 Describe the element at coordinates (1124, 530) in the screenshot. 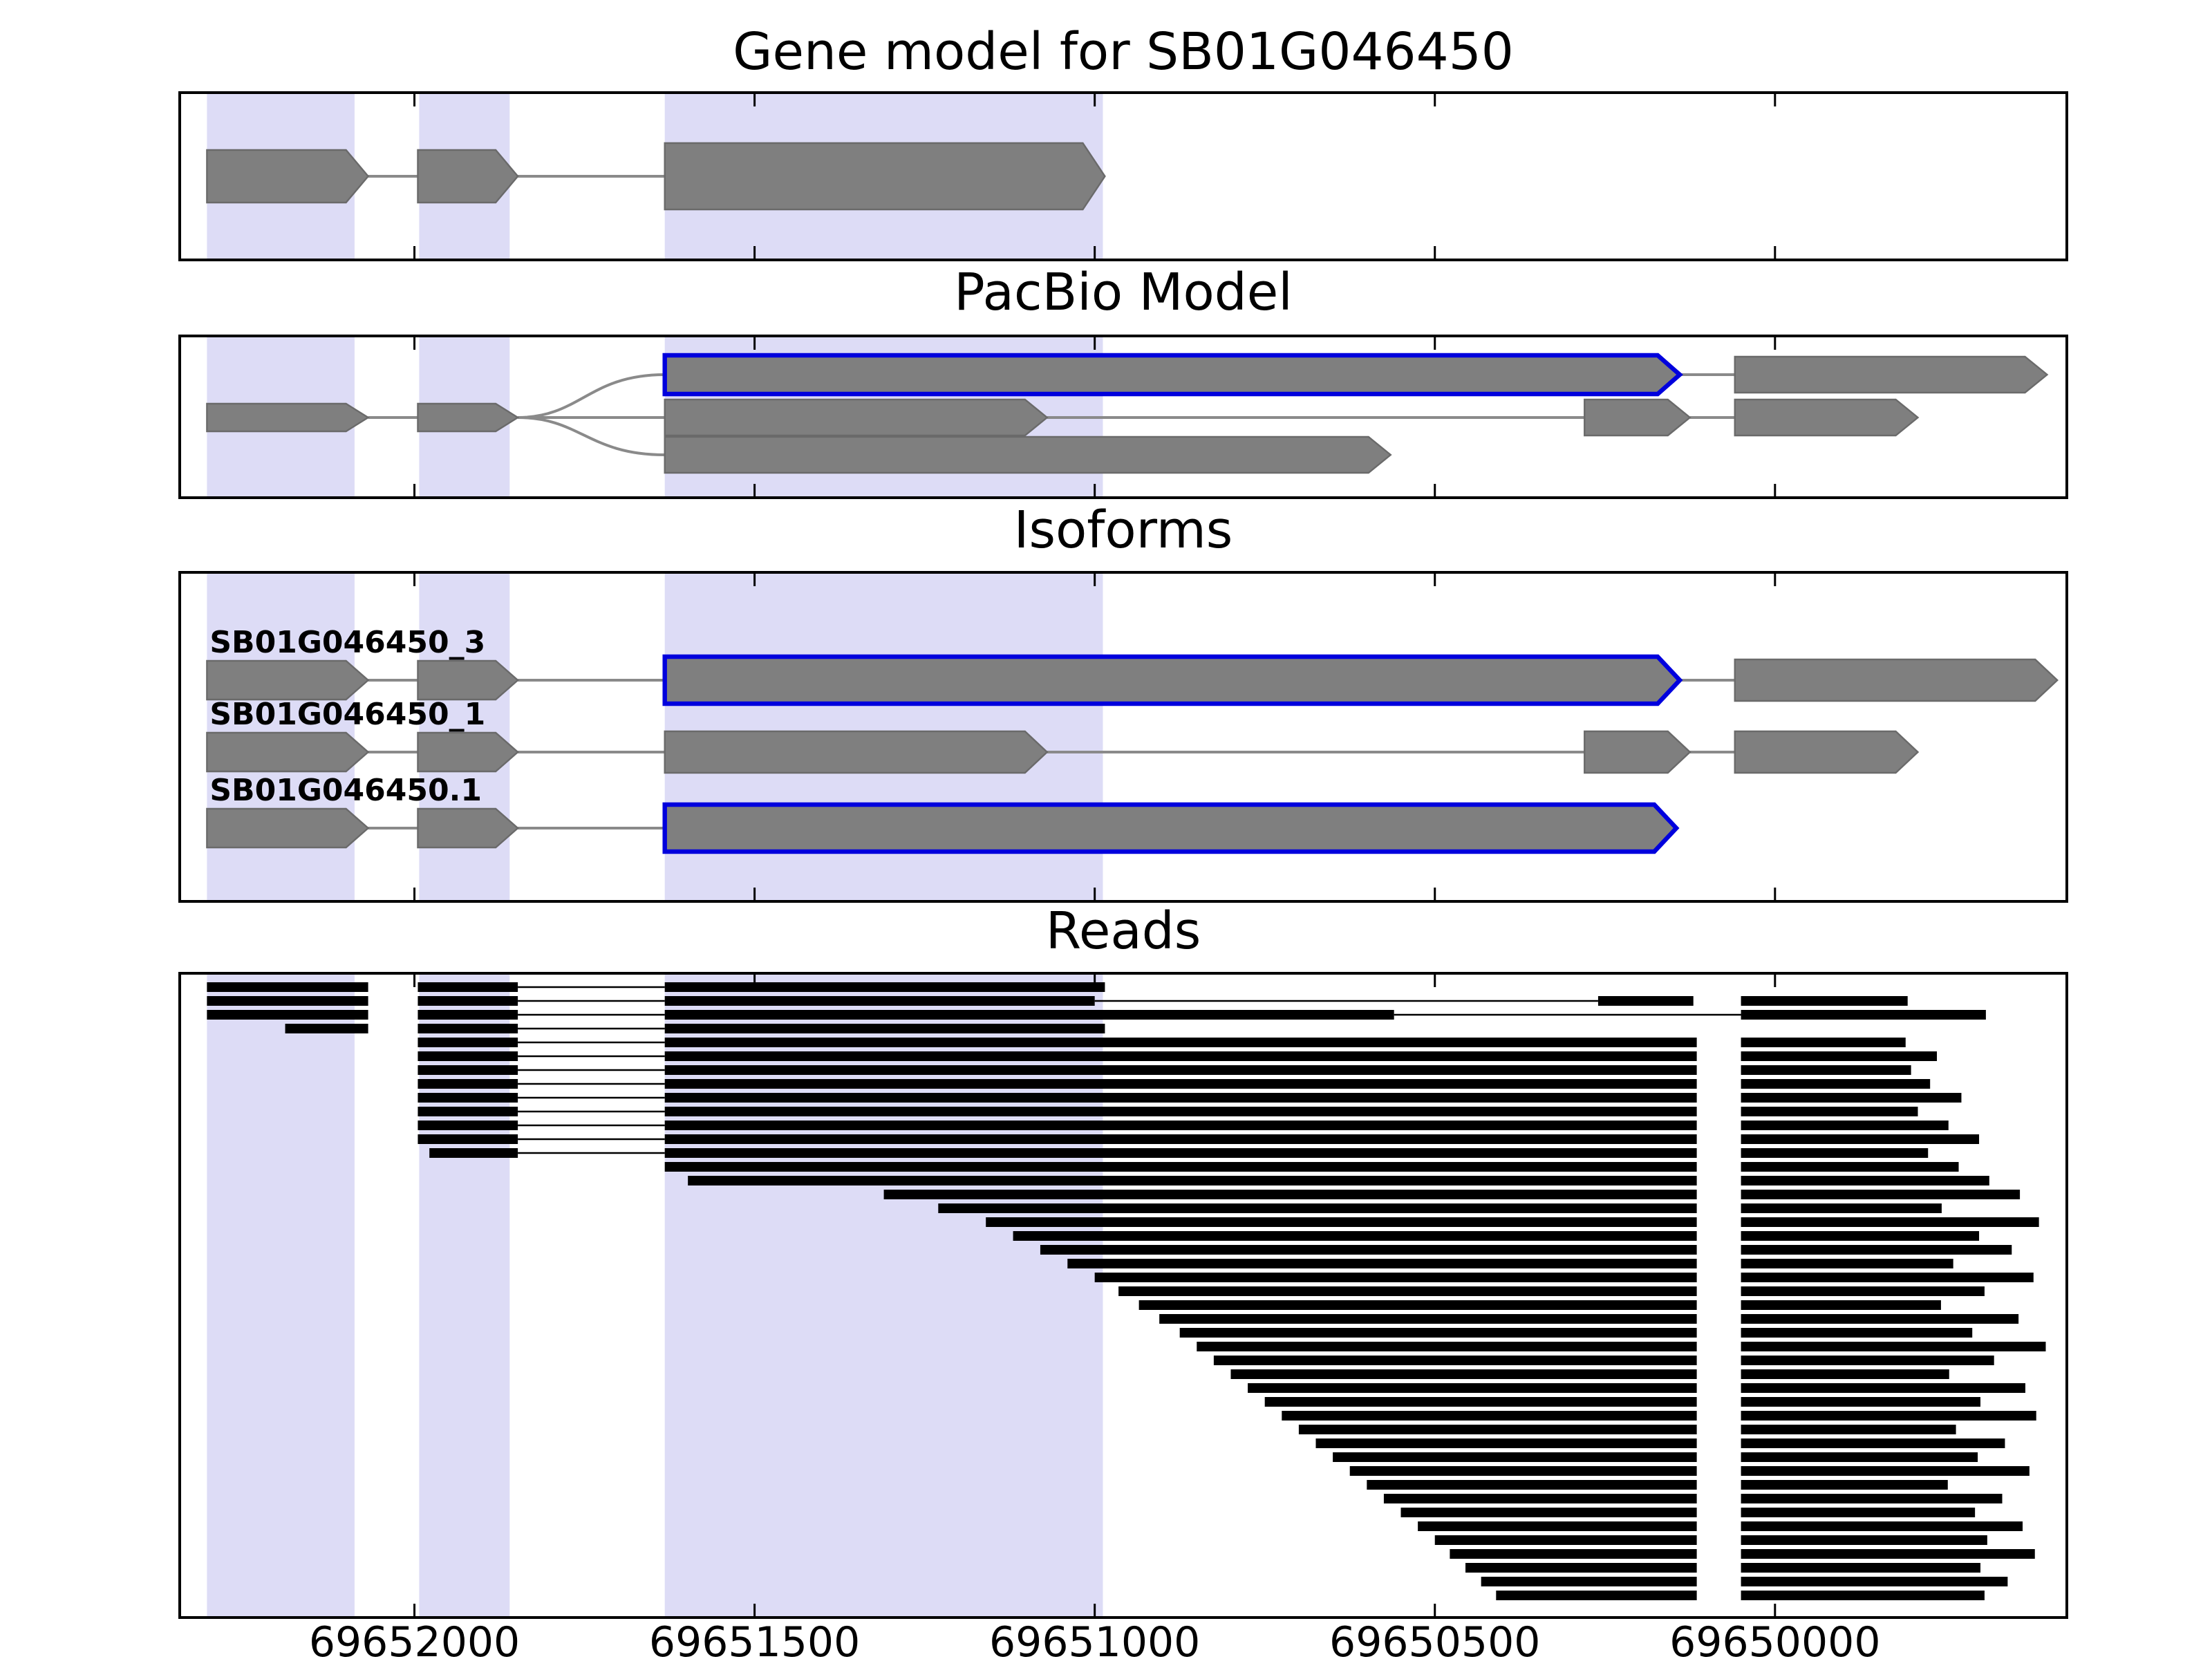

I see `panel-title-isoforms: Isoforms` at that location.